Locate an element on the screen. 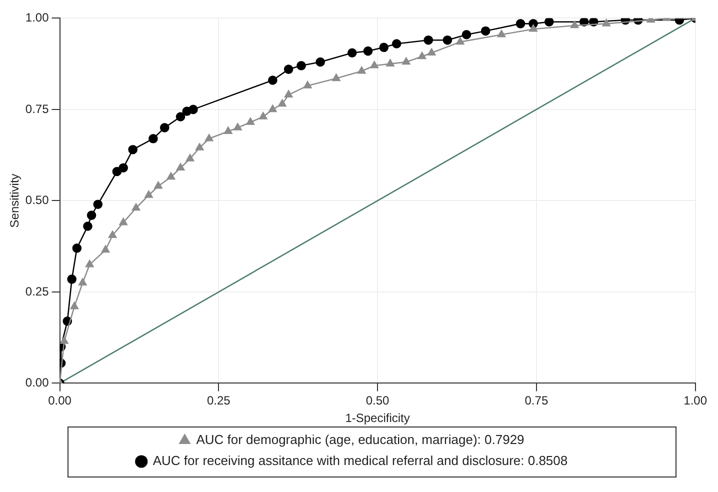  x-tick-label: 0.50 is located at coordinates (378, 401).